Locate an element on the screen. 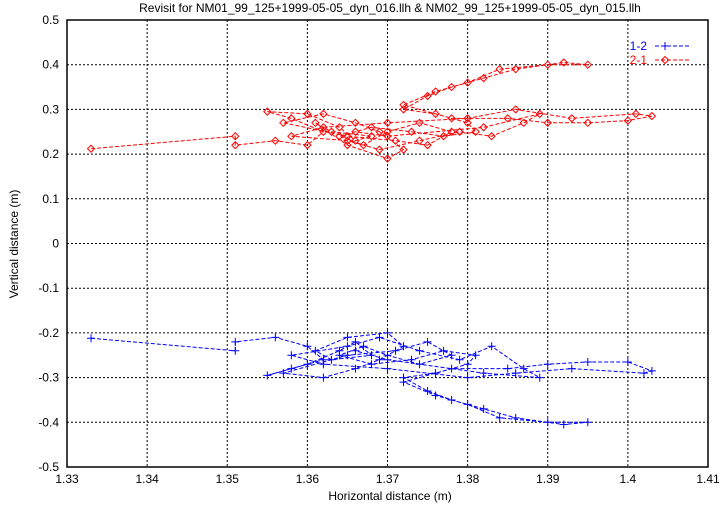 The width and height of the screenshot is (721, 505). y-tick-label: 0 is located at coordinates (55, 244).